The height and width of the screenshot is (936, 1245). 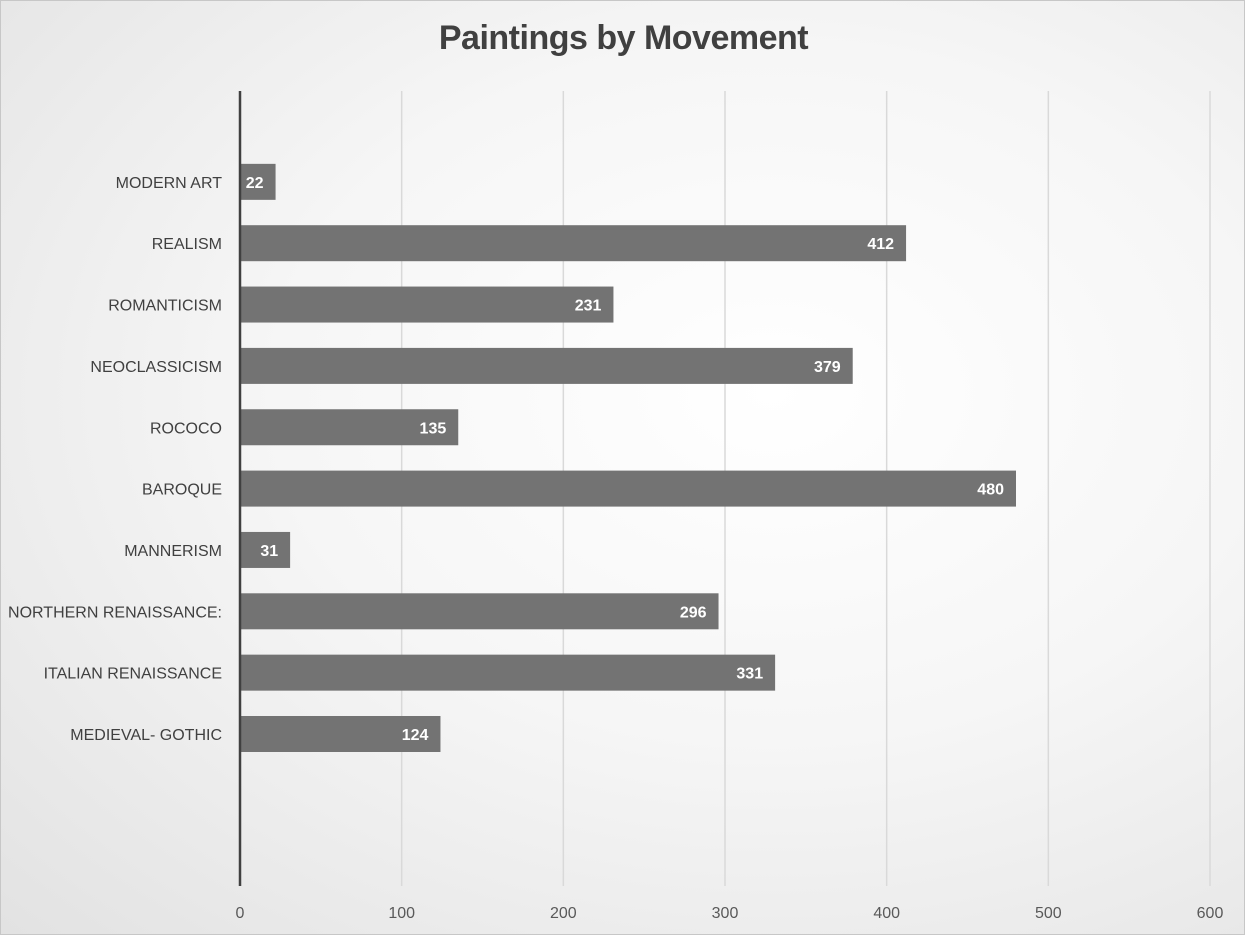 What do you see at coordinates (827, 367) in the screenshot?
I see `data-label: 379` at bounding box center [827, 367].